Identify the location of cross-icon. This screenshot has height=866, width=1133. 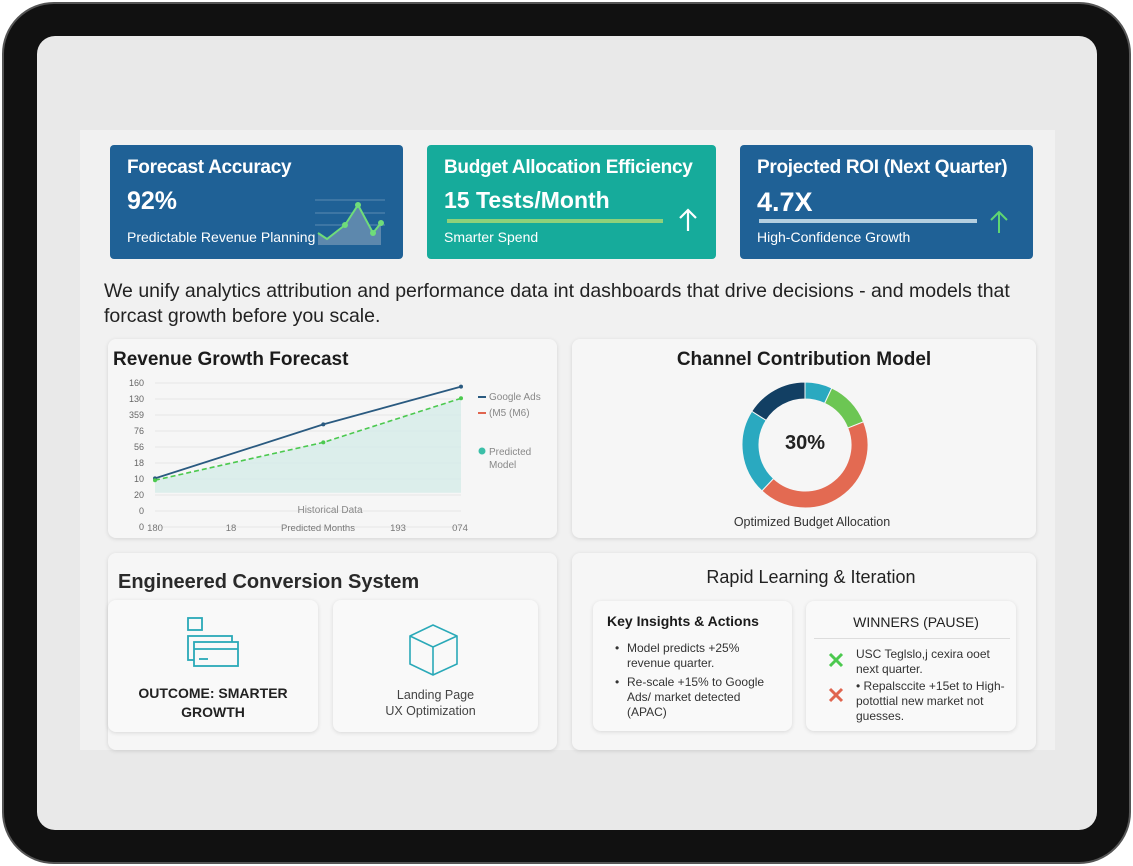
(836, 695).